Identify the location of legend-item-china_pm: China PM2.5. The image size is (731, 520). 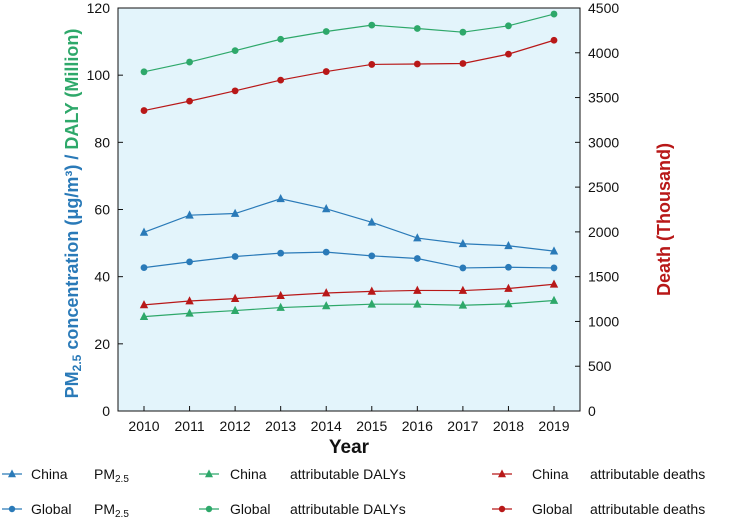
(65, 475).